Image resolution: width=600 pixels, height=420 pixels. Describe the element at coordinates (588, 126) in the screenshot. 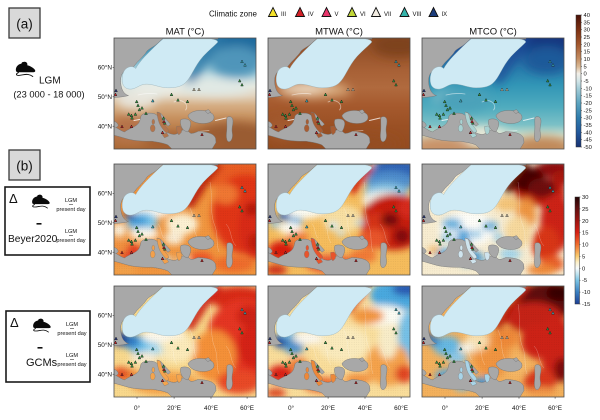

I see `svg-text: -35` at that location.